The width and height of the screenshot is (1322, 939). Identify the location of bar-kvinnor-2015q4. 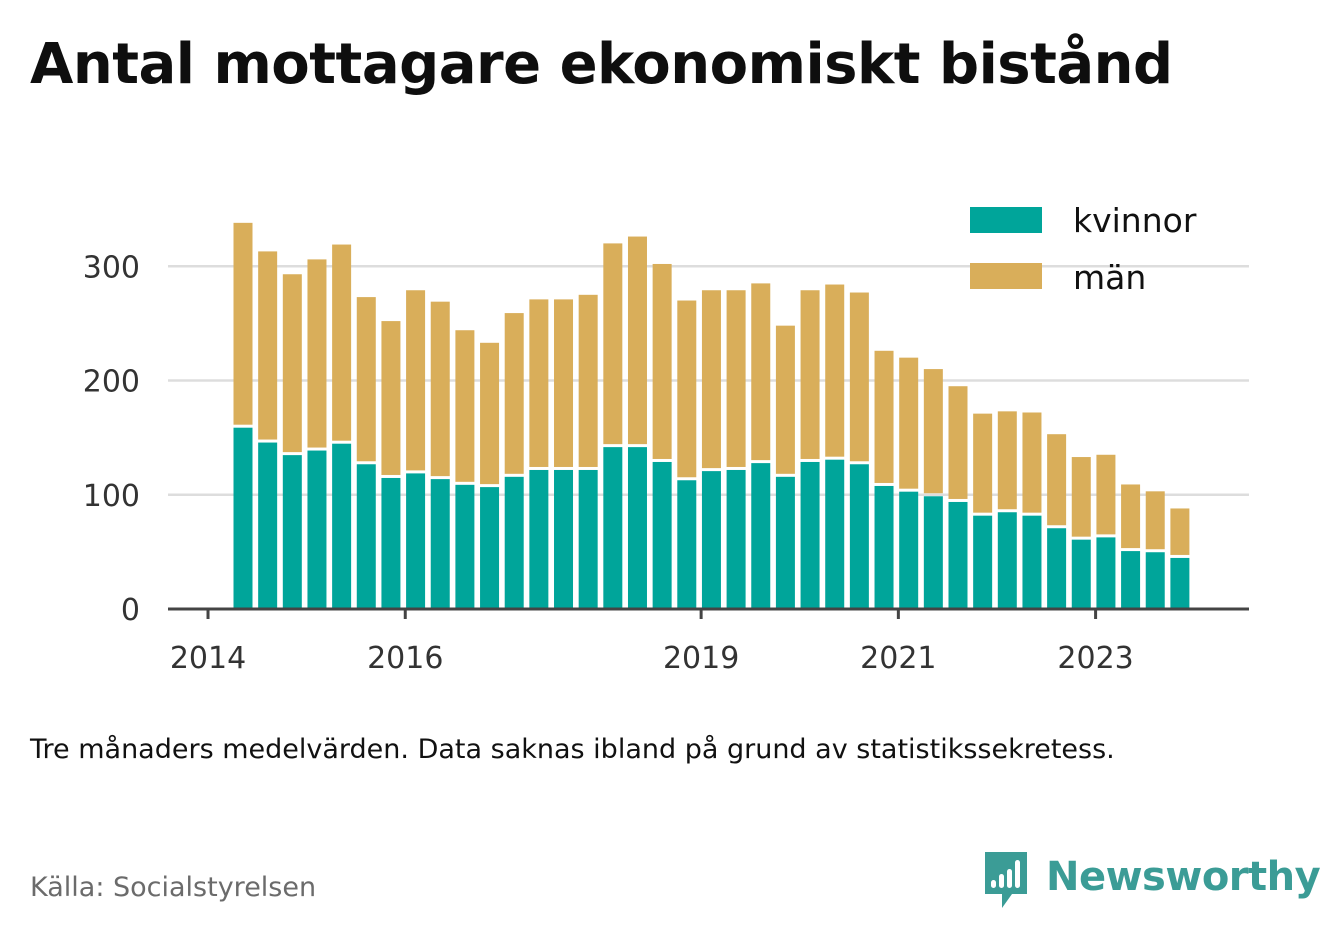
(391, 543).